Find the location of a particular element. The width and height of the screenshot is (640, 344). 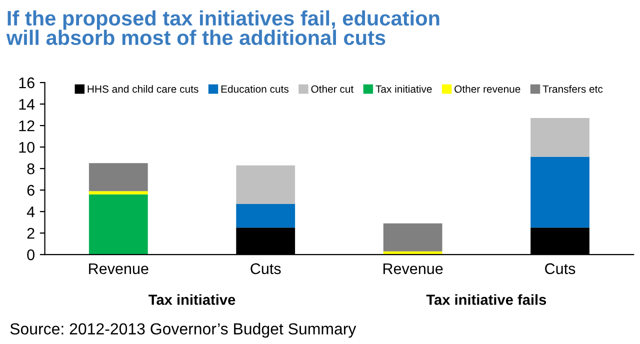

legend-label: HHS and child care cuts is located at coordinates (143, 89).